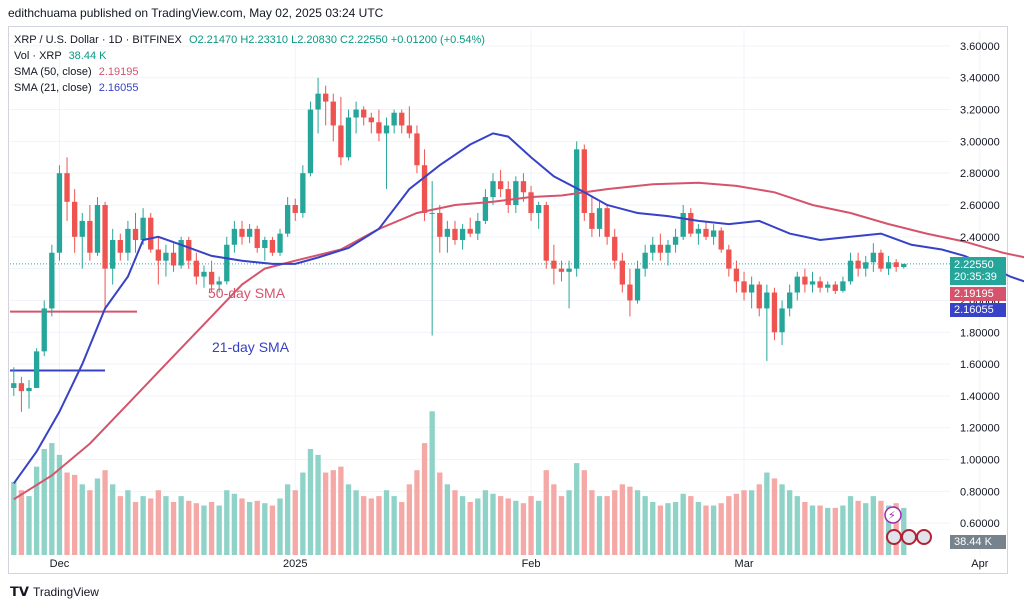 Image resolution: width=1024 pixels, height=608 pixels. I want to click on flash-glyph: ⚡, so click(892, 515).